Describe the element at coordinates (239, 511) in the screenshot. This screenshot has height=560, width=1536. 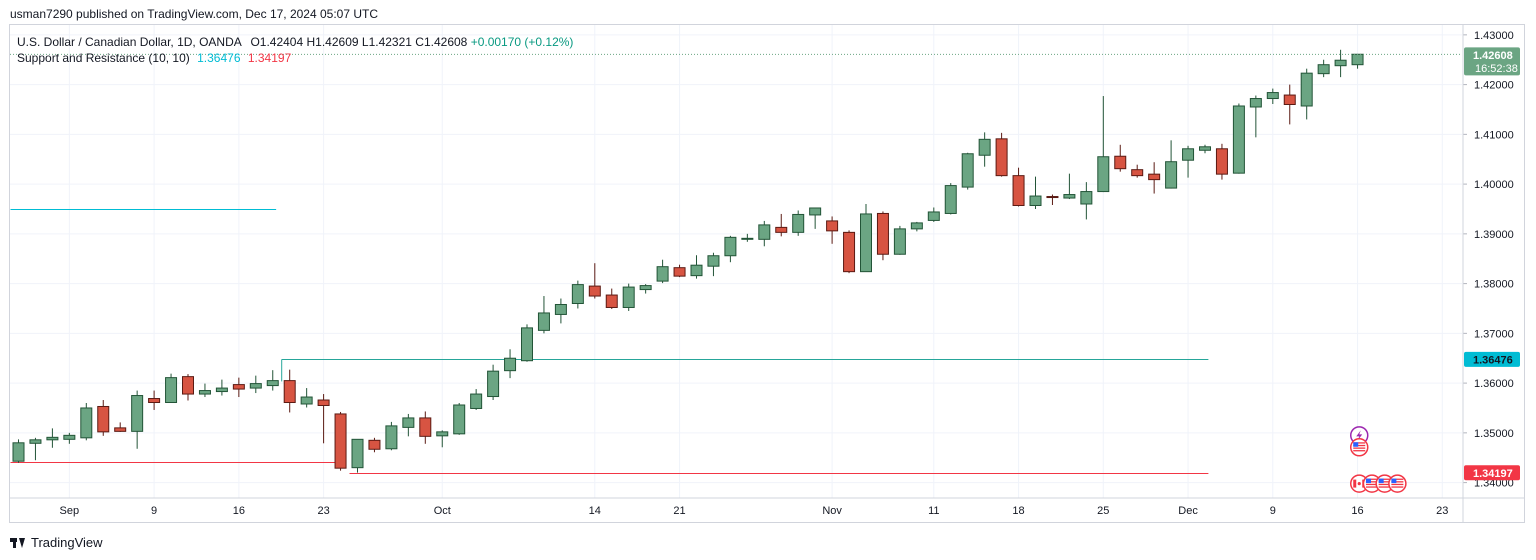
I see `time-axis-label: 16` at that location.